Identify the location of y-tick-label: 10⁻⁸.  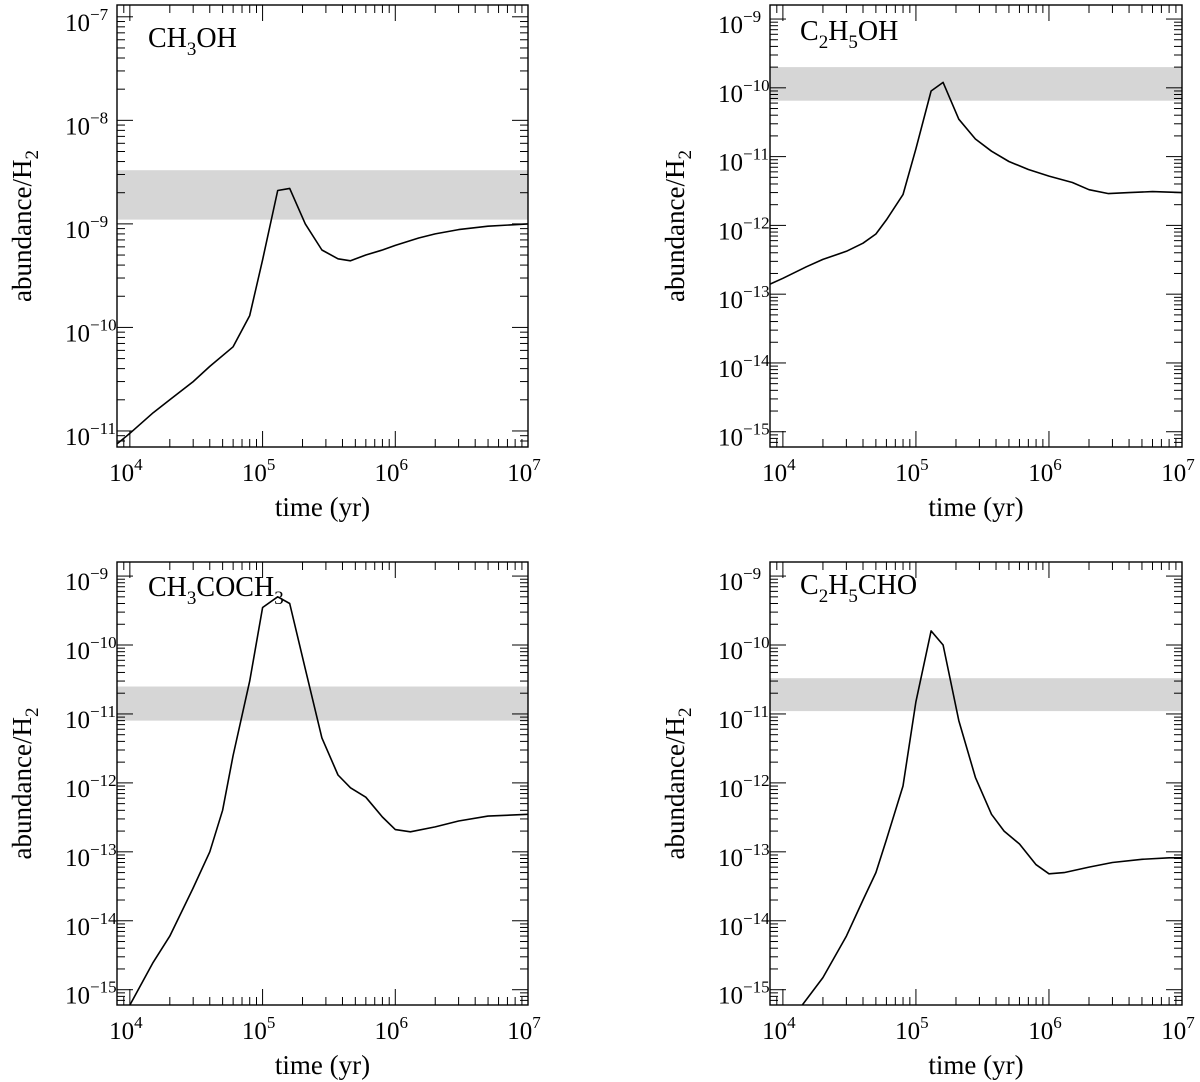
(86, 124).